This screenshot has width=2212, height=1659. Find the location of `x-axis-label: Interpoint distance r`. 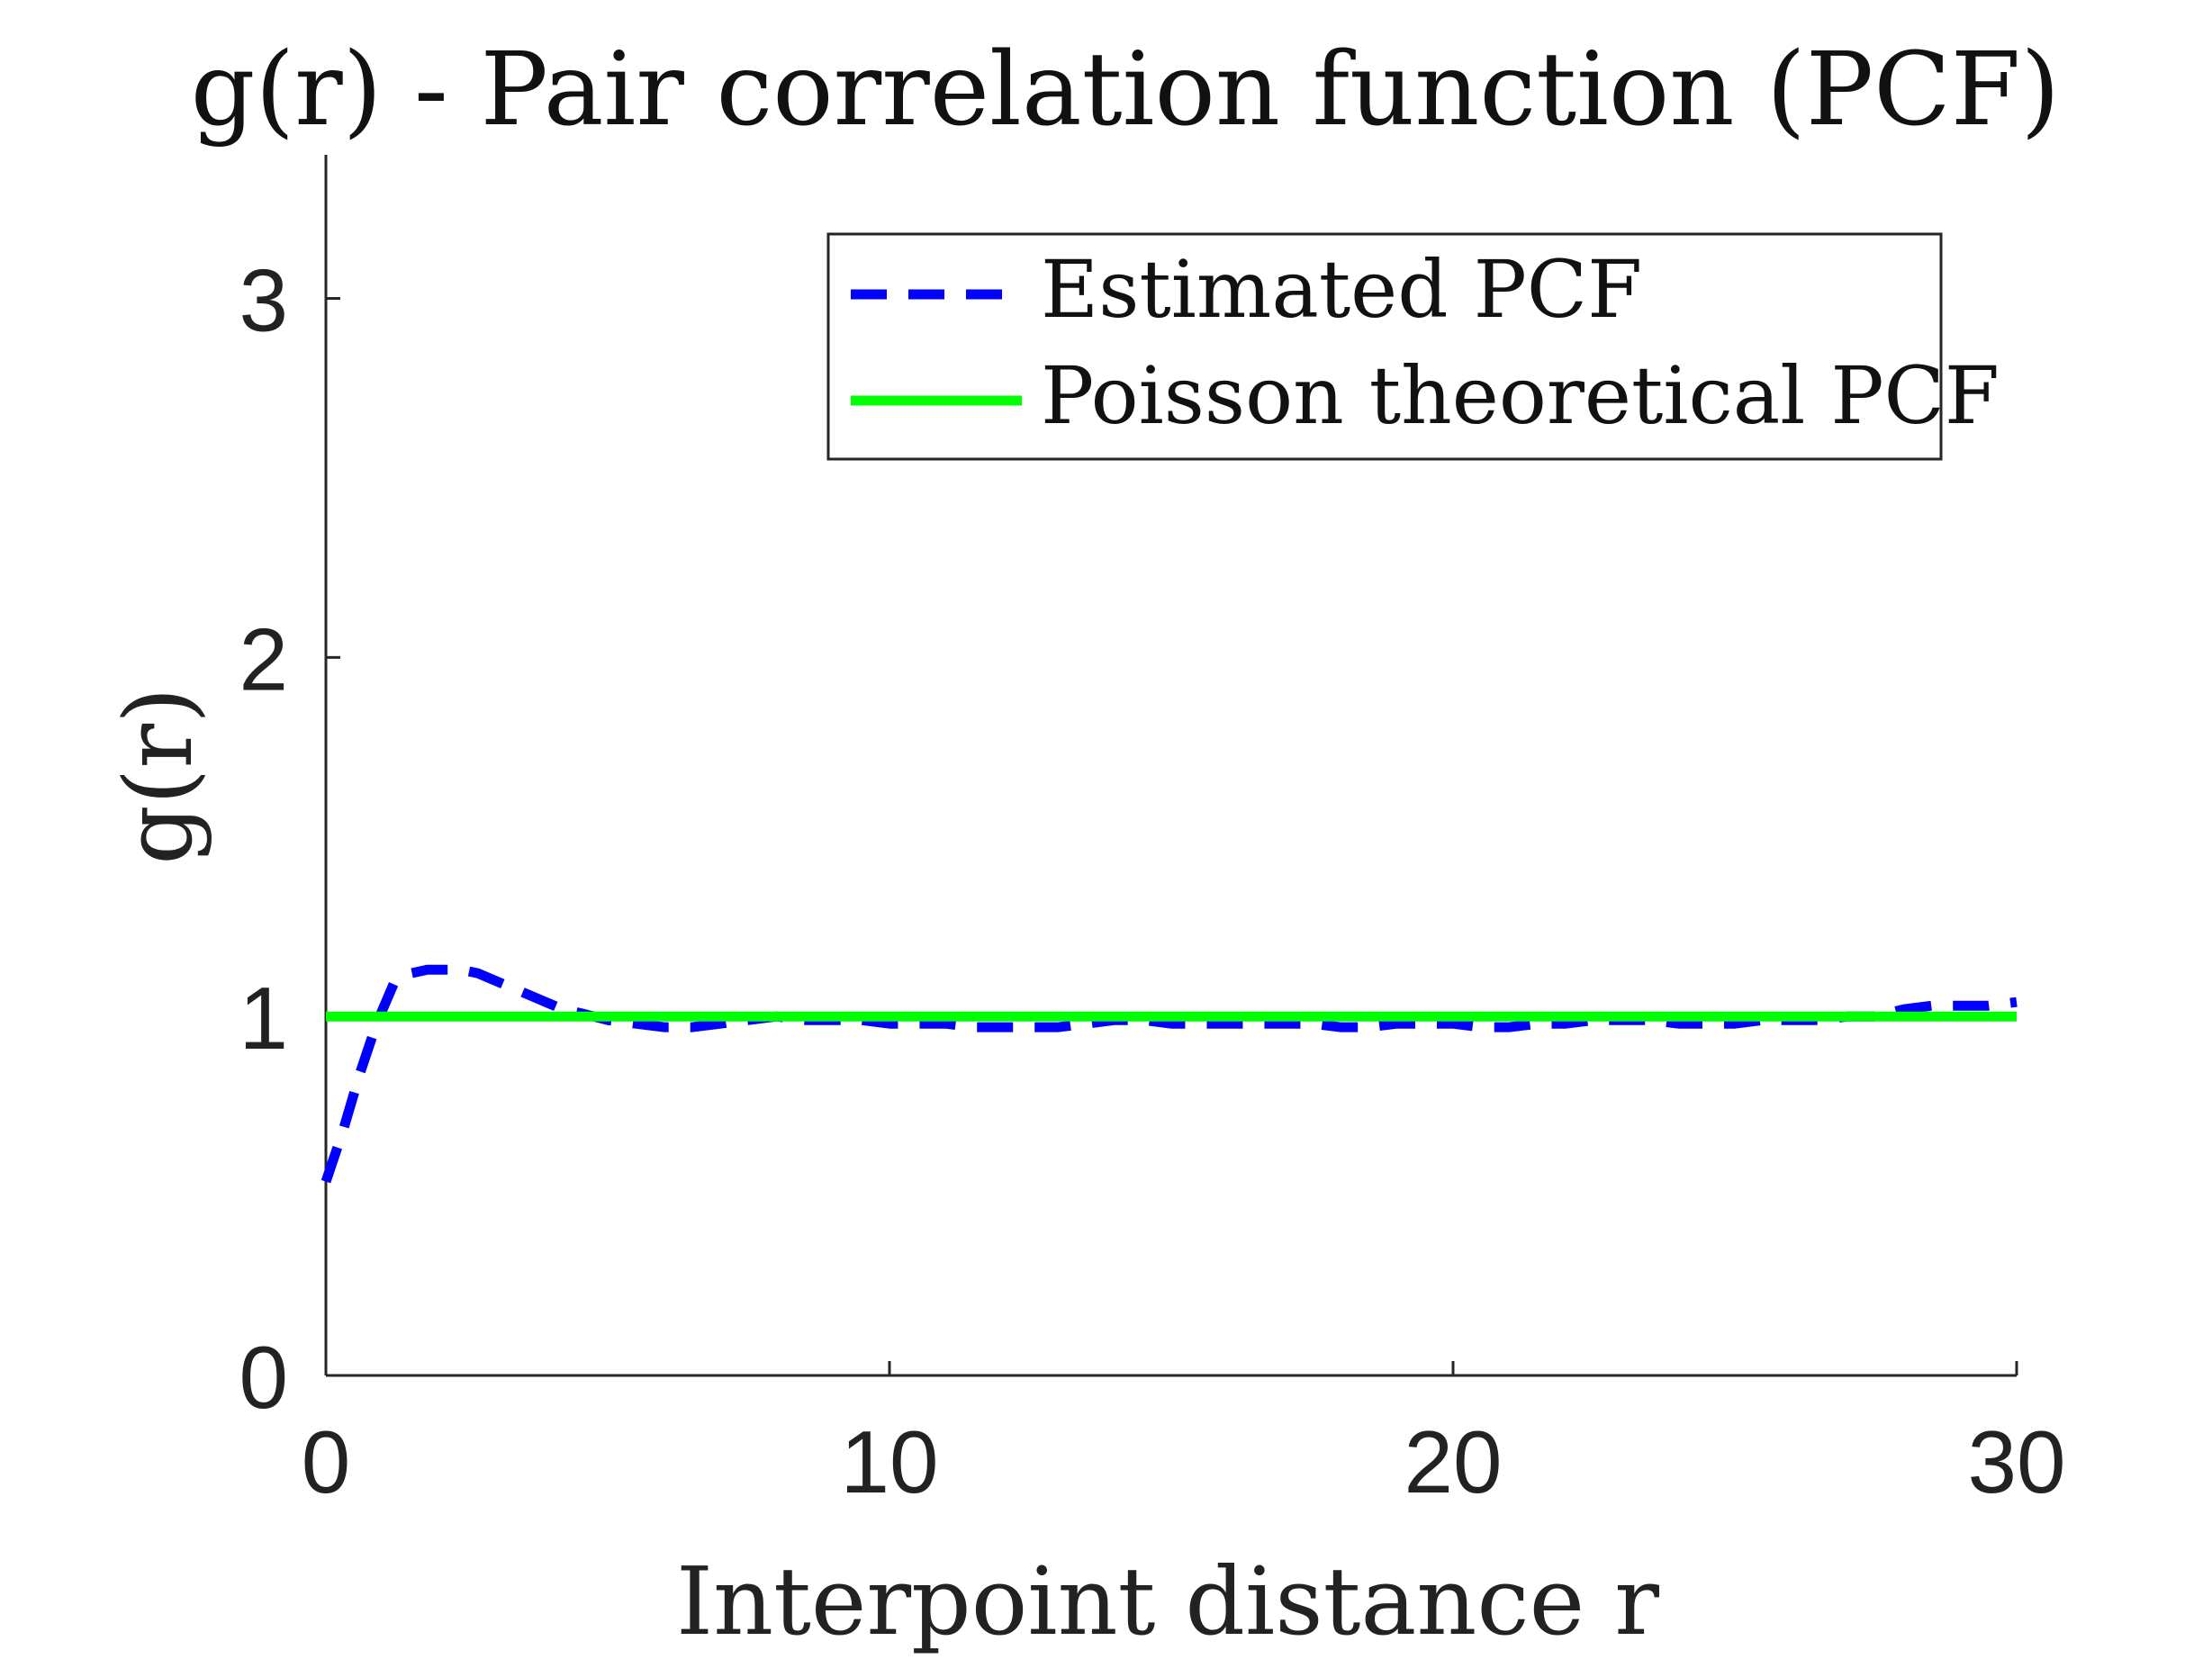

x-axis-label: Interpoint distance r is located at coordinates (1167, 1601).